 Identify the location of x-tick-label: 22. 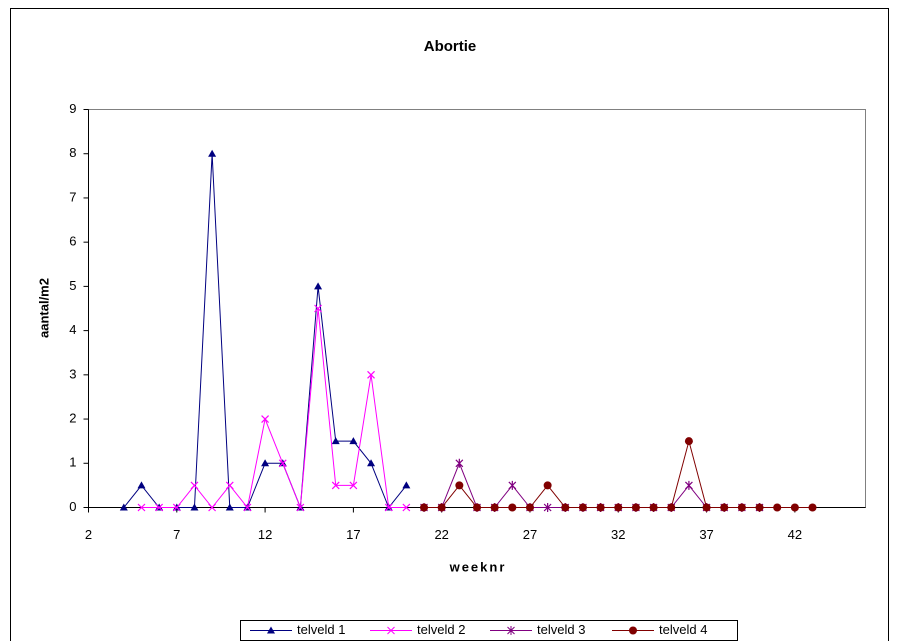
(441, 534).